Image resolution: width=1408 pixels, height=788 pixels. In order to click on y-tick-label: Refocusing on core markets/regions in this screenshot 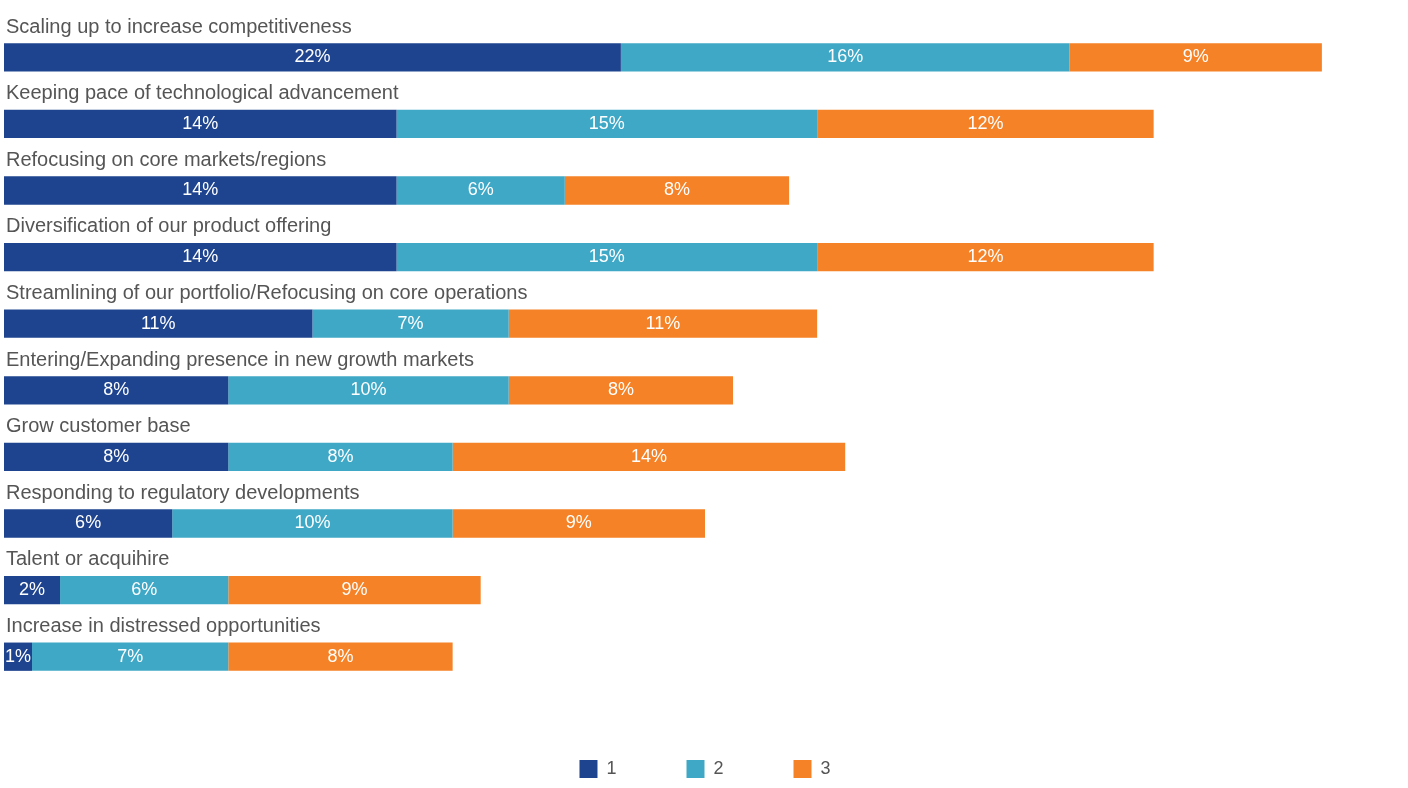, I will do `click(166, 158)`.